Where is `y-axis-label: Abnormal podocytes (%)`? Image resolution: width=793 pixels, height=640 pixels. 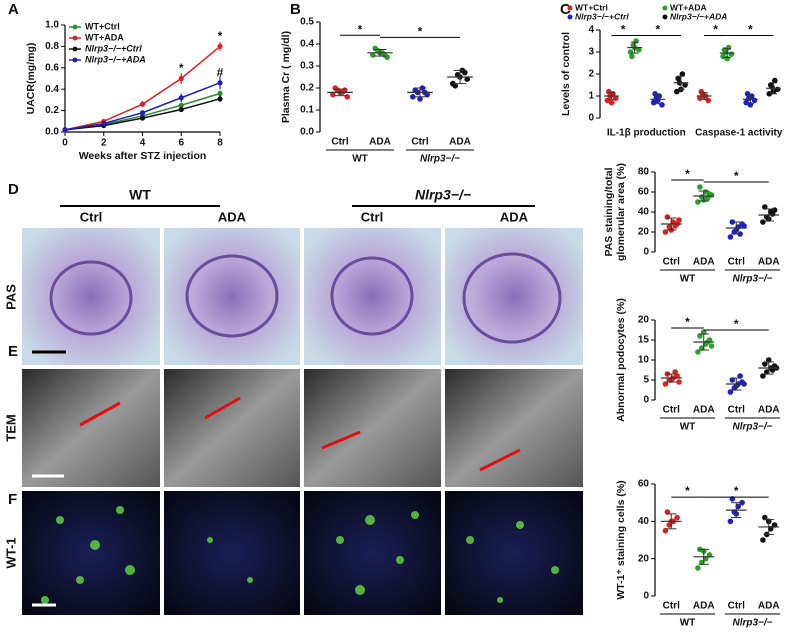 y-axis-label: Abnormal podocytes (%) is located at coordinates (621, 360).